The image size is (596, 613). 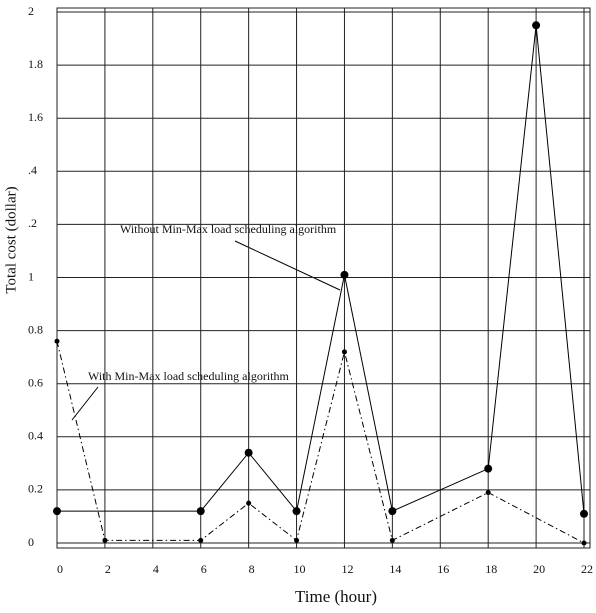 What do you see at coordinates (300, 569) in the screenshot?
I see `x-tick-label: 10` at bounding box center [300, 569].